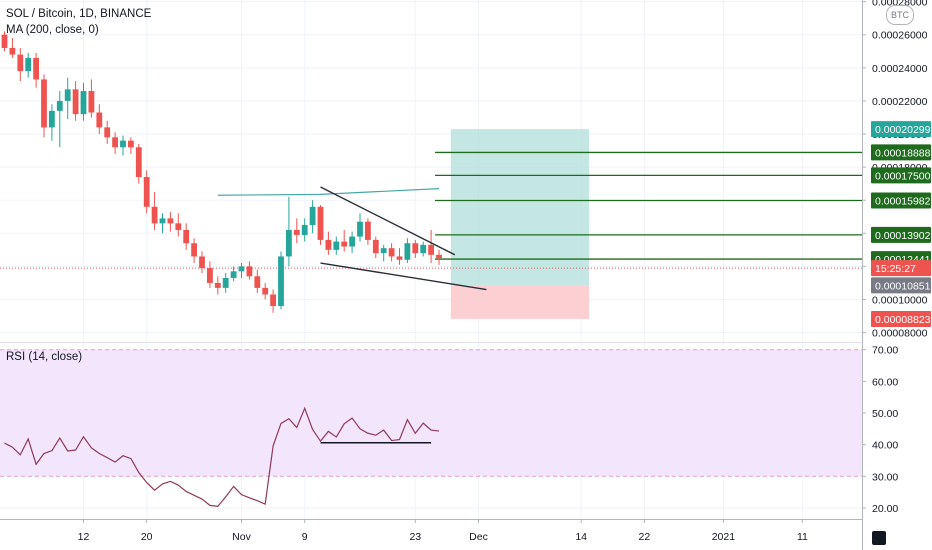  Describe the element at coordinates (388, 221) in the screenshot. I see `triangle-upper-line` at that location.